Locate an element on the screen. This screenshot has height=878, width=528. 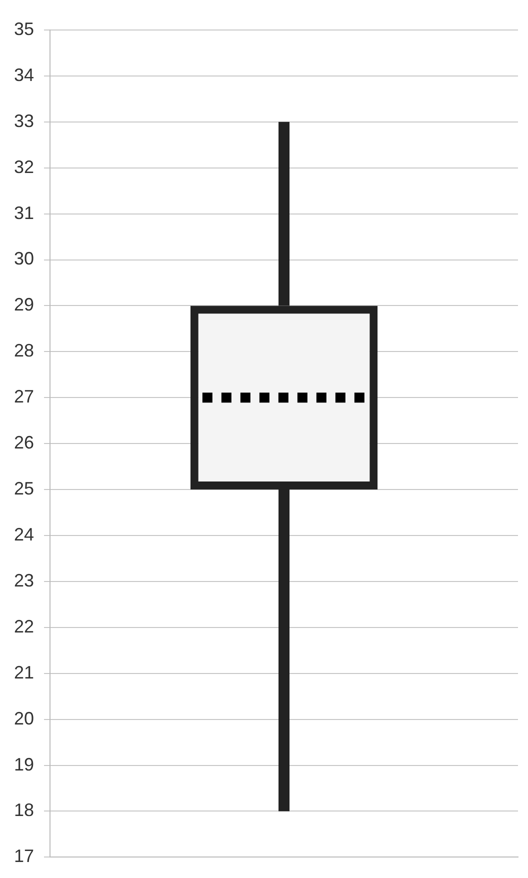
y-tick-label: 26 is located at coordinates (24, 442).